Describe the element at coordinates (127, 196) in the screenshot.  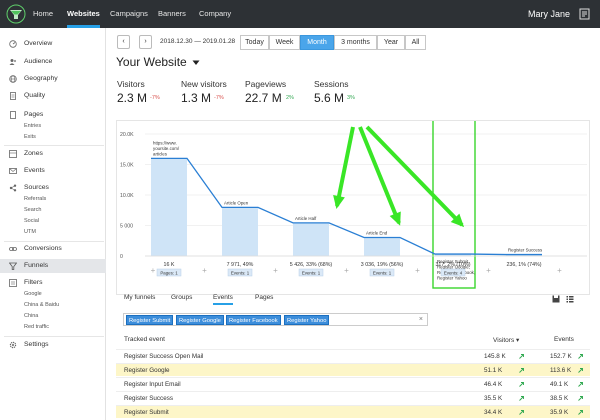
I see `y-tick-label: 10.0K` at that location.